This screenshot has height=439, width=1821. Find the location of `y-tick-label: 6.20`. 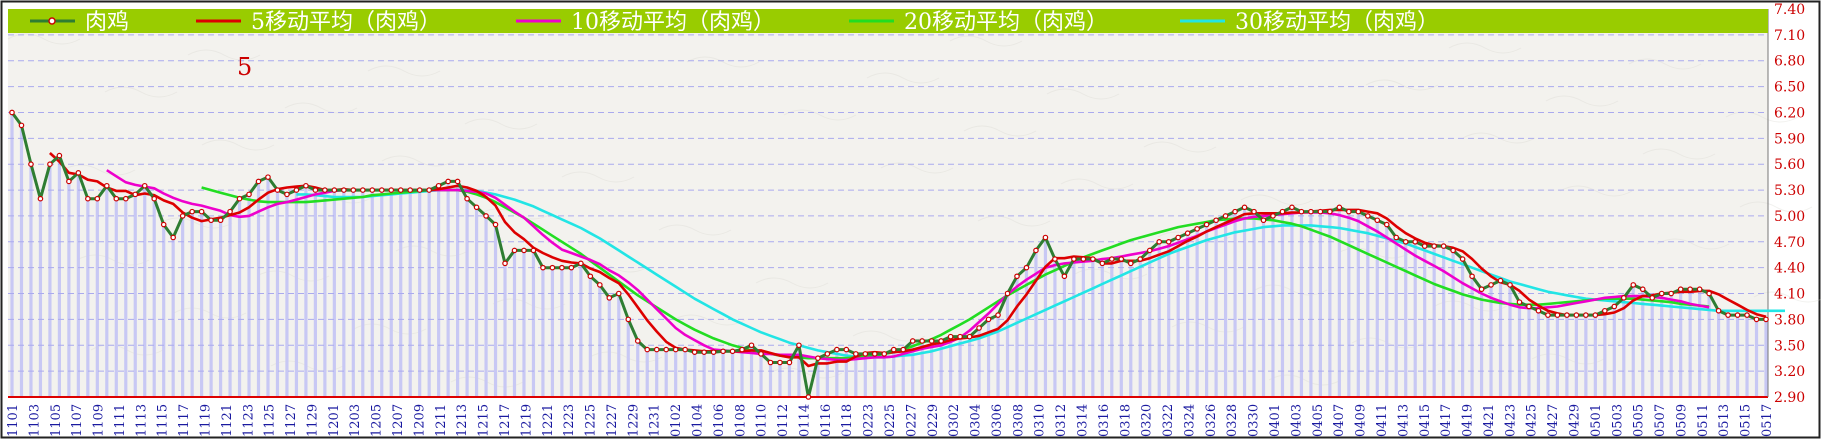

y-tick-label: 6.20 is located at coordinates (1789, 113).